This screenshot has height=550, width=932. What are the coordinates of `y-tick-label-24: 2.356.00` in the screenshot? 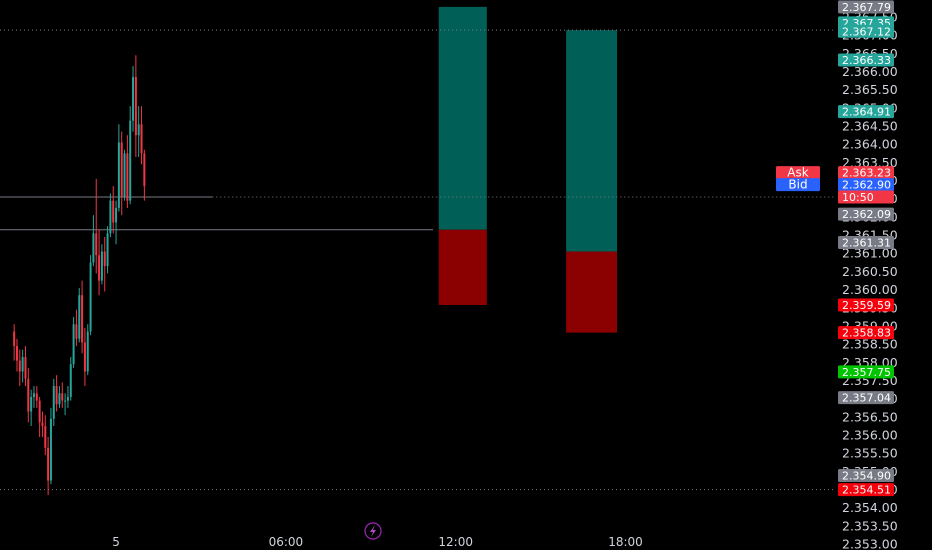 It's located at (870, 434).